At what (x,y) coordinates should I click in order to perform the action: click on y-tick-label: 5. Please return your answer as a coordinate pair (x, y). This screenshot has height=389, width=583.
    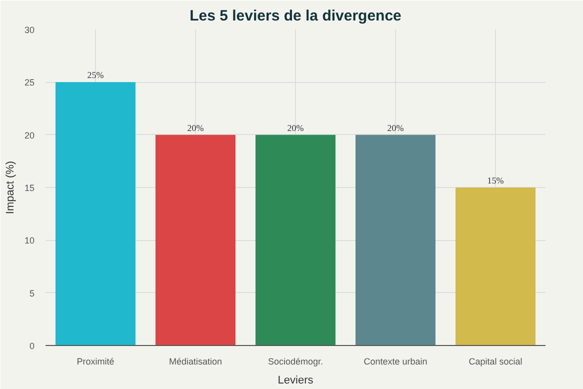
    Looking at the image, I should click on (32, 293).